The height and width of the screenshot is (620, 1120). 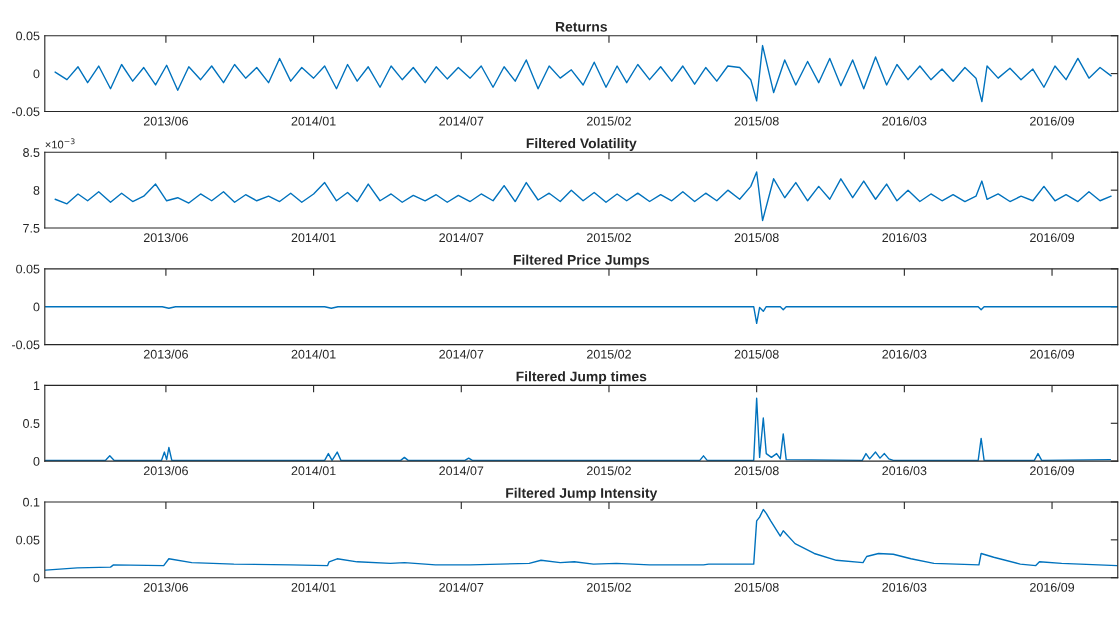 I want to click on y-tick-label: 7.5, so click(x=31, y=228).